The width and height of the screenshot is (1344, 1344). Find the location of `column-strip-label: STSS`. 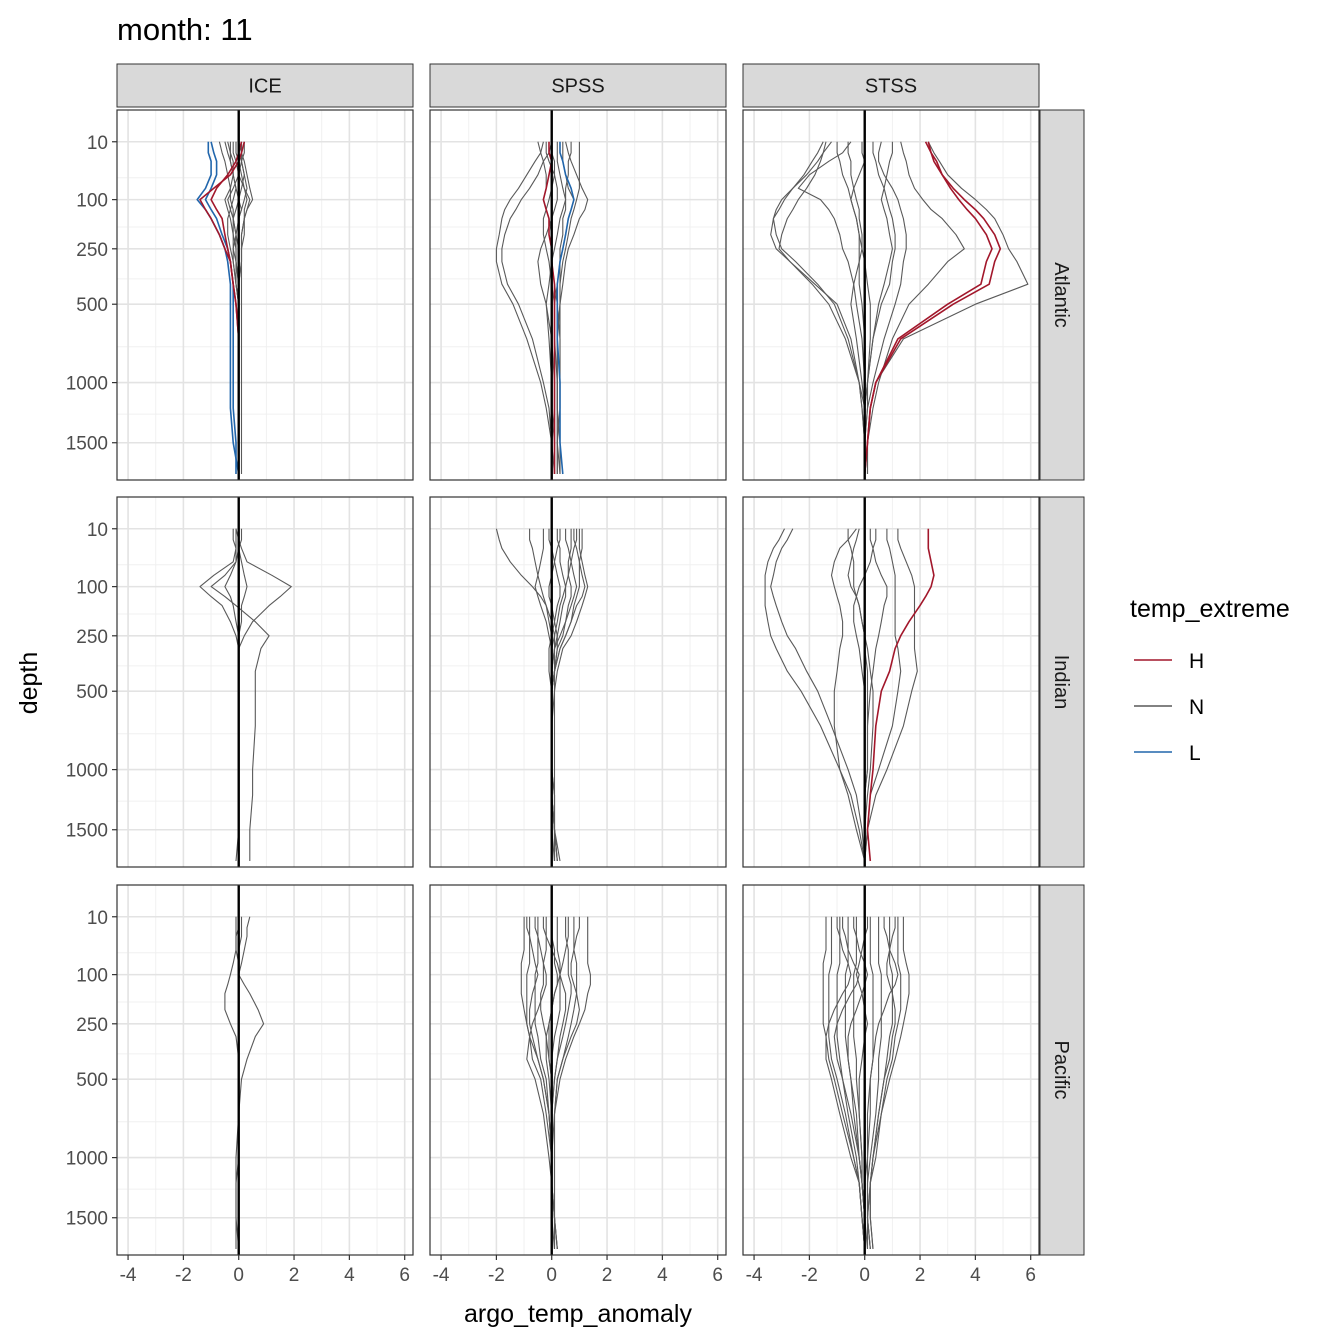

column-strip-label: STSS is located at coordinates (891, 87).